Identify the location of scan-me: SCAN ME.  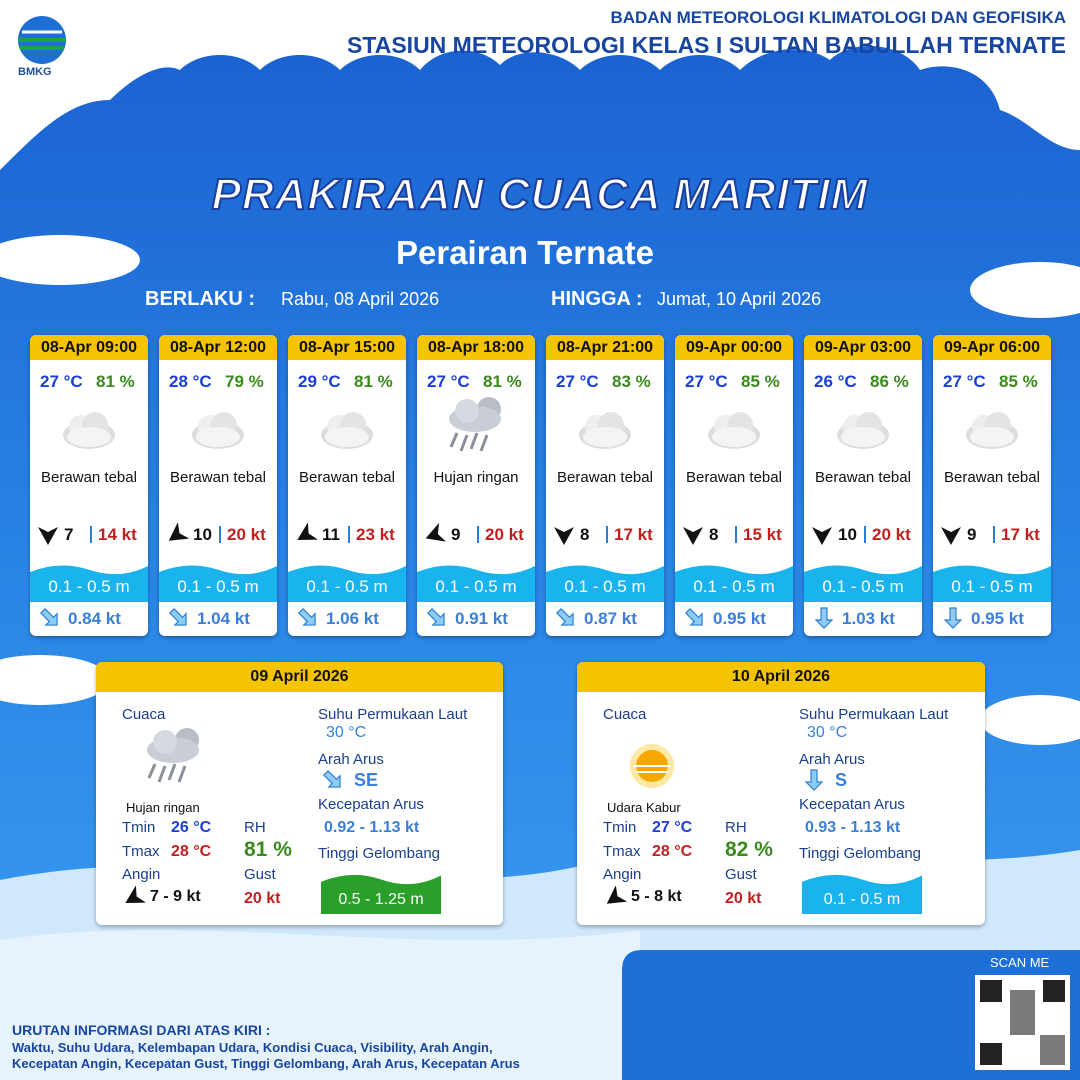
(1020, 962).